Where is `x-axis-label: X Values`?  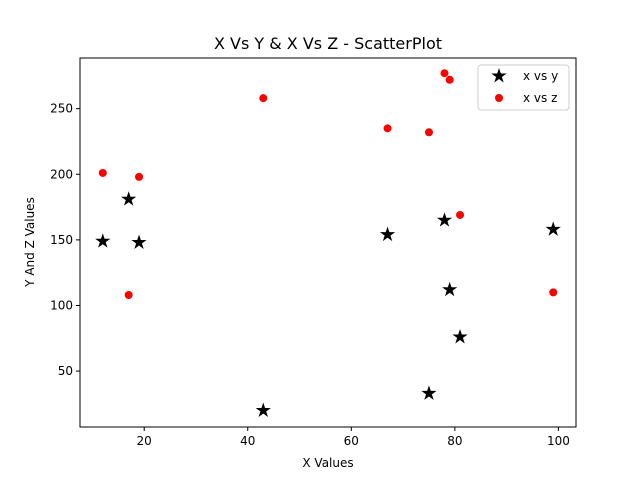 x-axis-label: X Values is located at coordinates (327, 463).